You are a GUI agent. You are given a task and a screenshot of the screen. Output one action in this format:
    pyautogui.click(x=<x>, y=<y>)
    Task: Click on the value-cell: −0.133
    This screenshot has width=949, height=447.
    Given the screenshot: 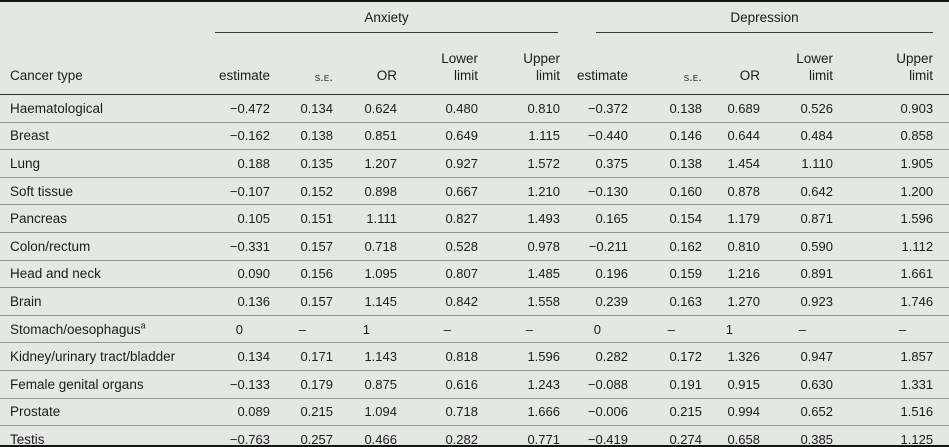 What is the action you would take?
    pyautogui.click(x=239, y=384)
    